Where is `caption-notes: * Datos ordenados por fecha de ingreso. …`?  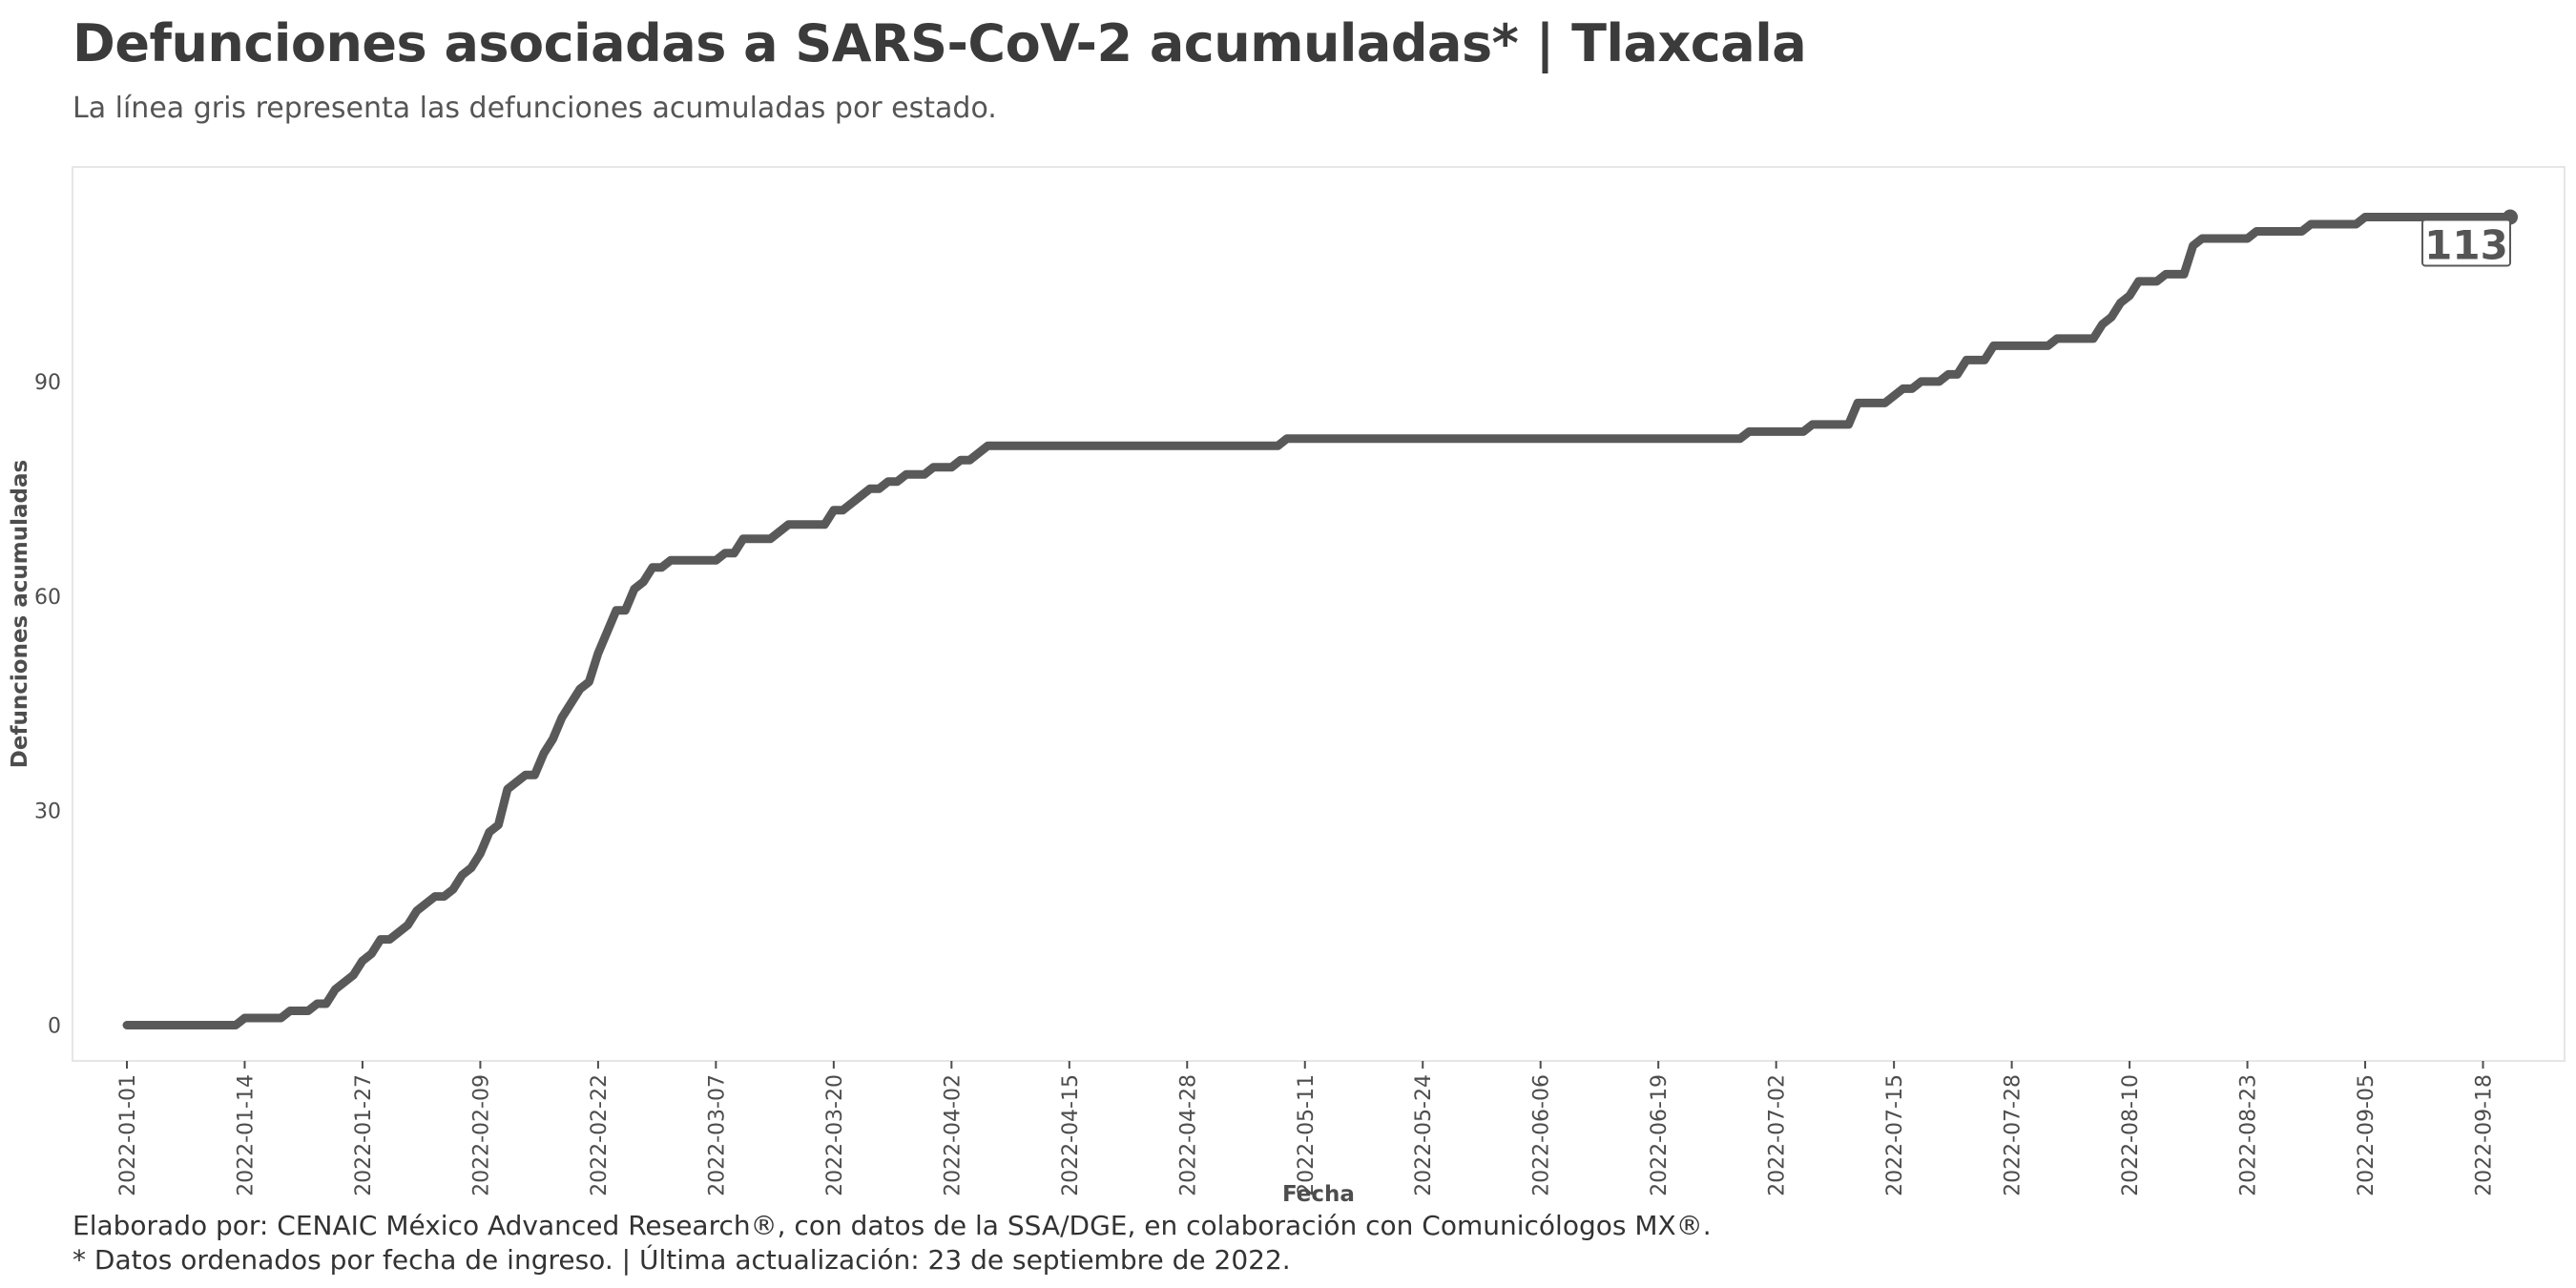
caption-notes: * Datos ordenados por fecha de ingreso. … is located at coordinates (682, 1260).